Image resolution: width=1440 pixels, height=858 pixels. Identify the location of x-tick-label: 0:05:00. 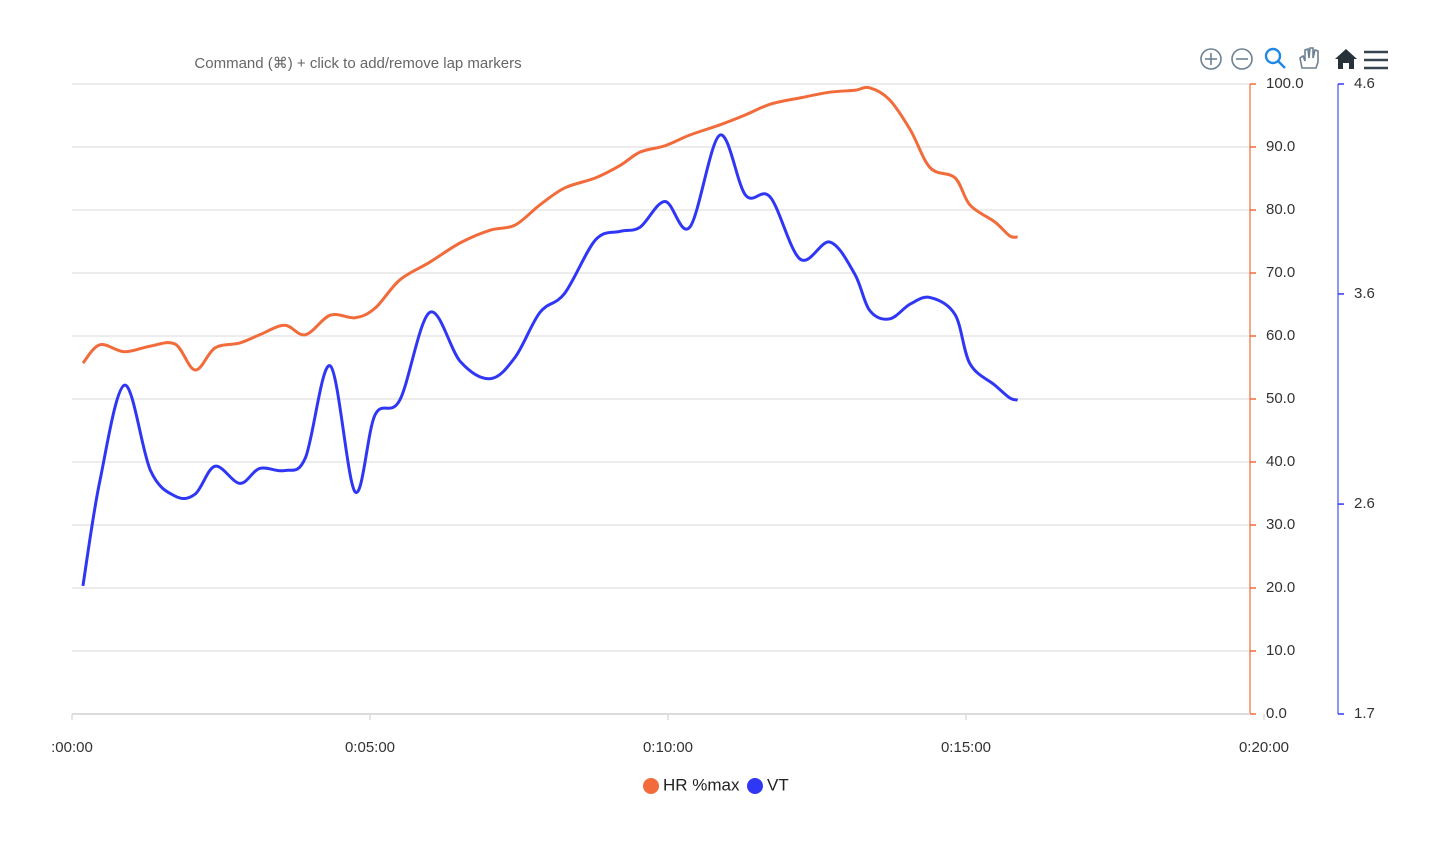
(370, 747).